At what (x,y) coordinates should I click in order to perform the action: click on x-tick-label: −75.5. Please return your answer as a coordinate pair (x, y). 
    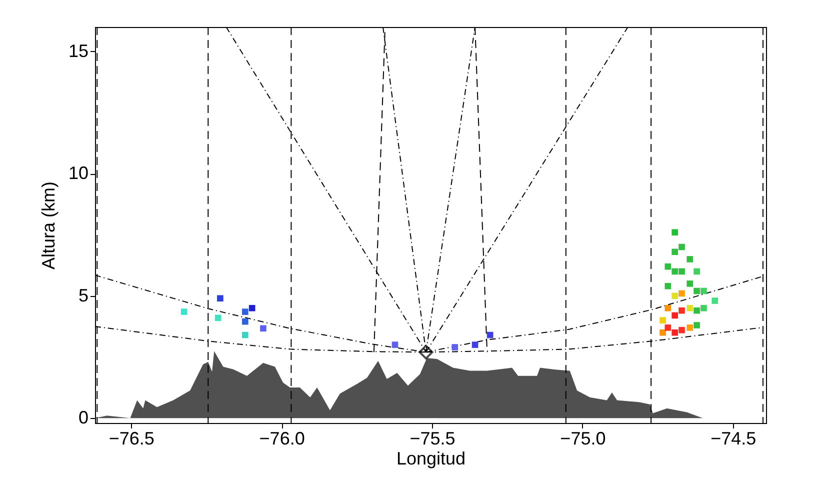
    Looking at the image, I should click on (433, 438).